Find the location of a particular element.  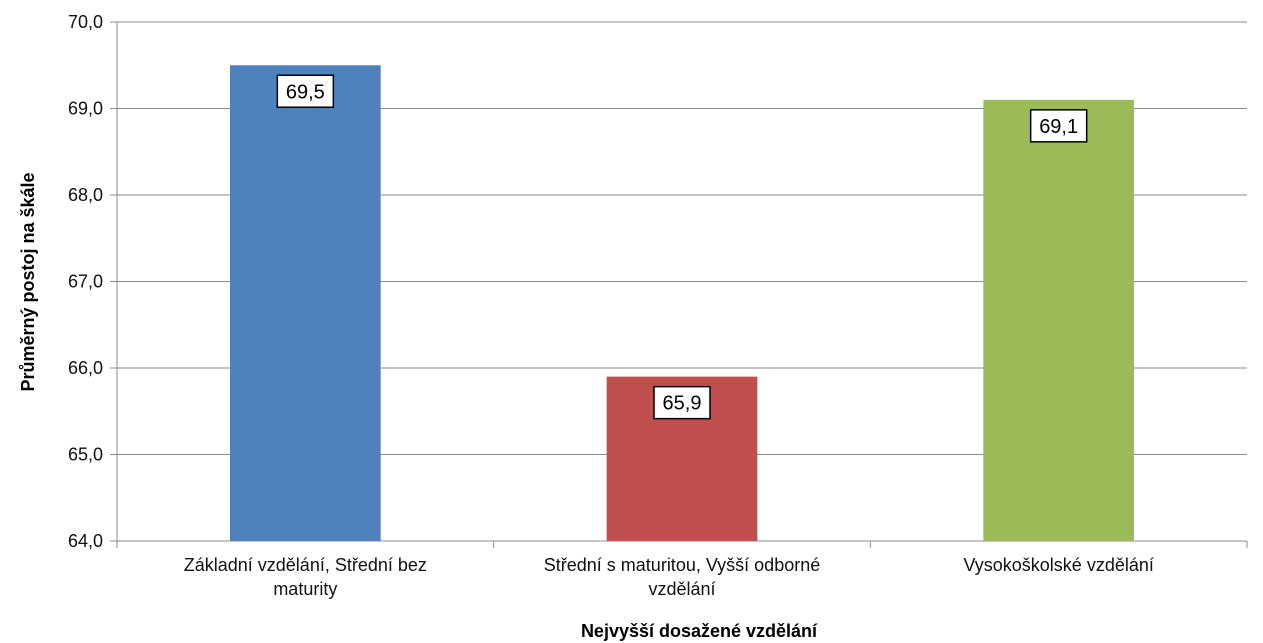

data-label: 69,5 is located at coordinates (305, 92).